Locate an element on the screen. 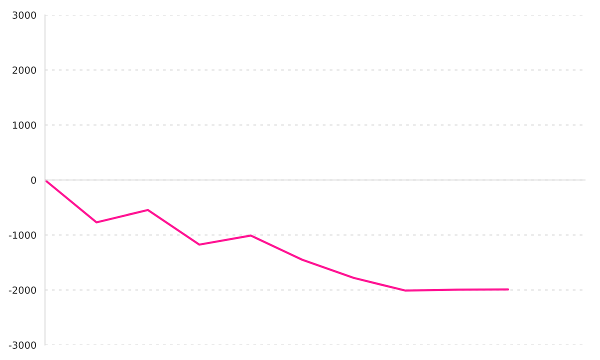  y-tick-label: -2000 is located at coordinates (22, 290).